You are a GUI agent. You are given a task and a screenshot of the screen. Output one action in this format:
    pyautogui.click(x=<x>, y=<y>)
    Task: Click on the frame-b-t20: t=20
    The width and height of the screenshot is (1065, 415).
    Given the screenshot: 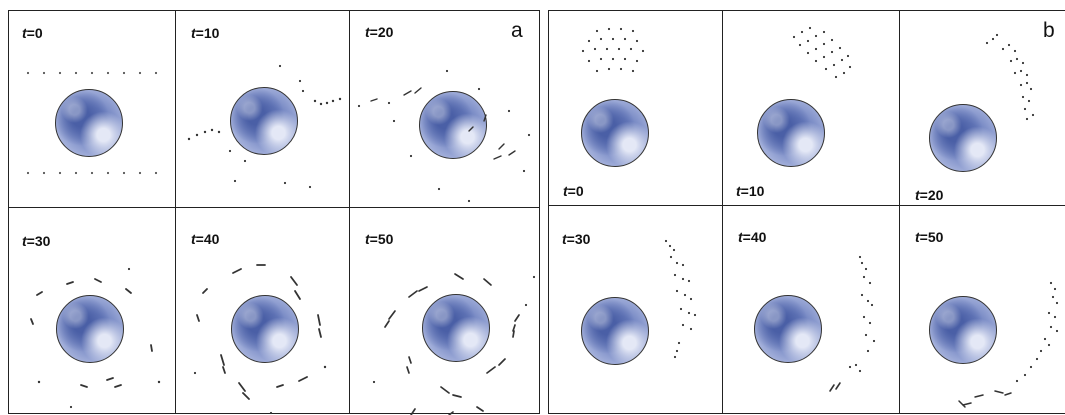 What is the action you would take?
    pyautogui.click(x=982, y=108)
    